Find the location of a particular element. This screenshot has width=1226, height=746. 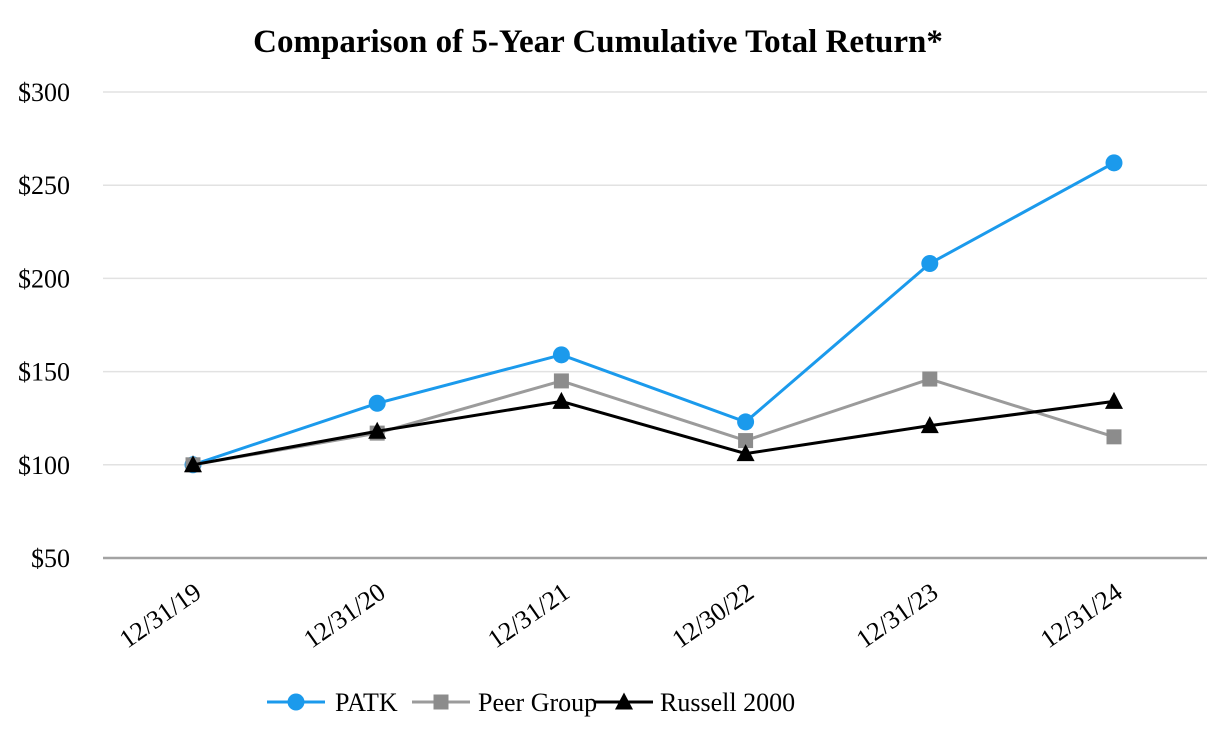

y-axis-tick-label: $100 is located at coordinates (44, 465).